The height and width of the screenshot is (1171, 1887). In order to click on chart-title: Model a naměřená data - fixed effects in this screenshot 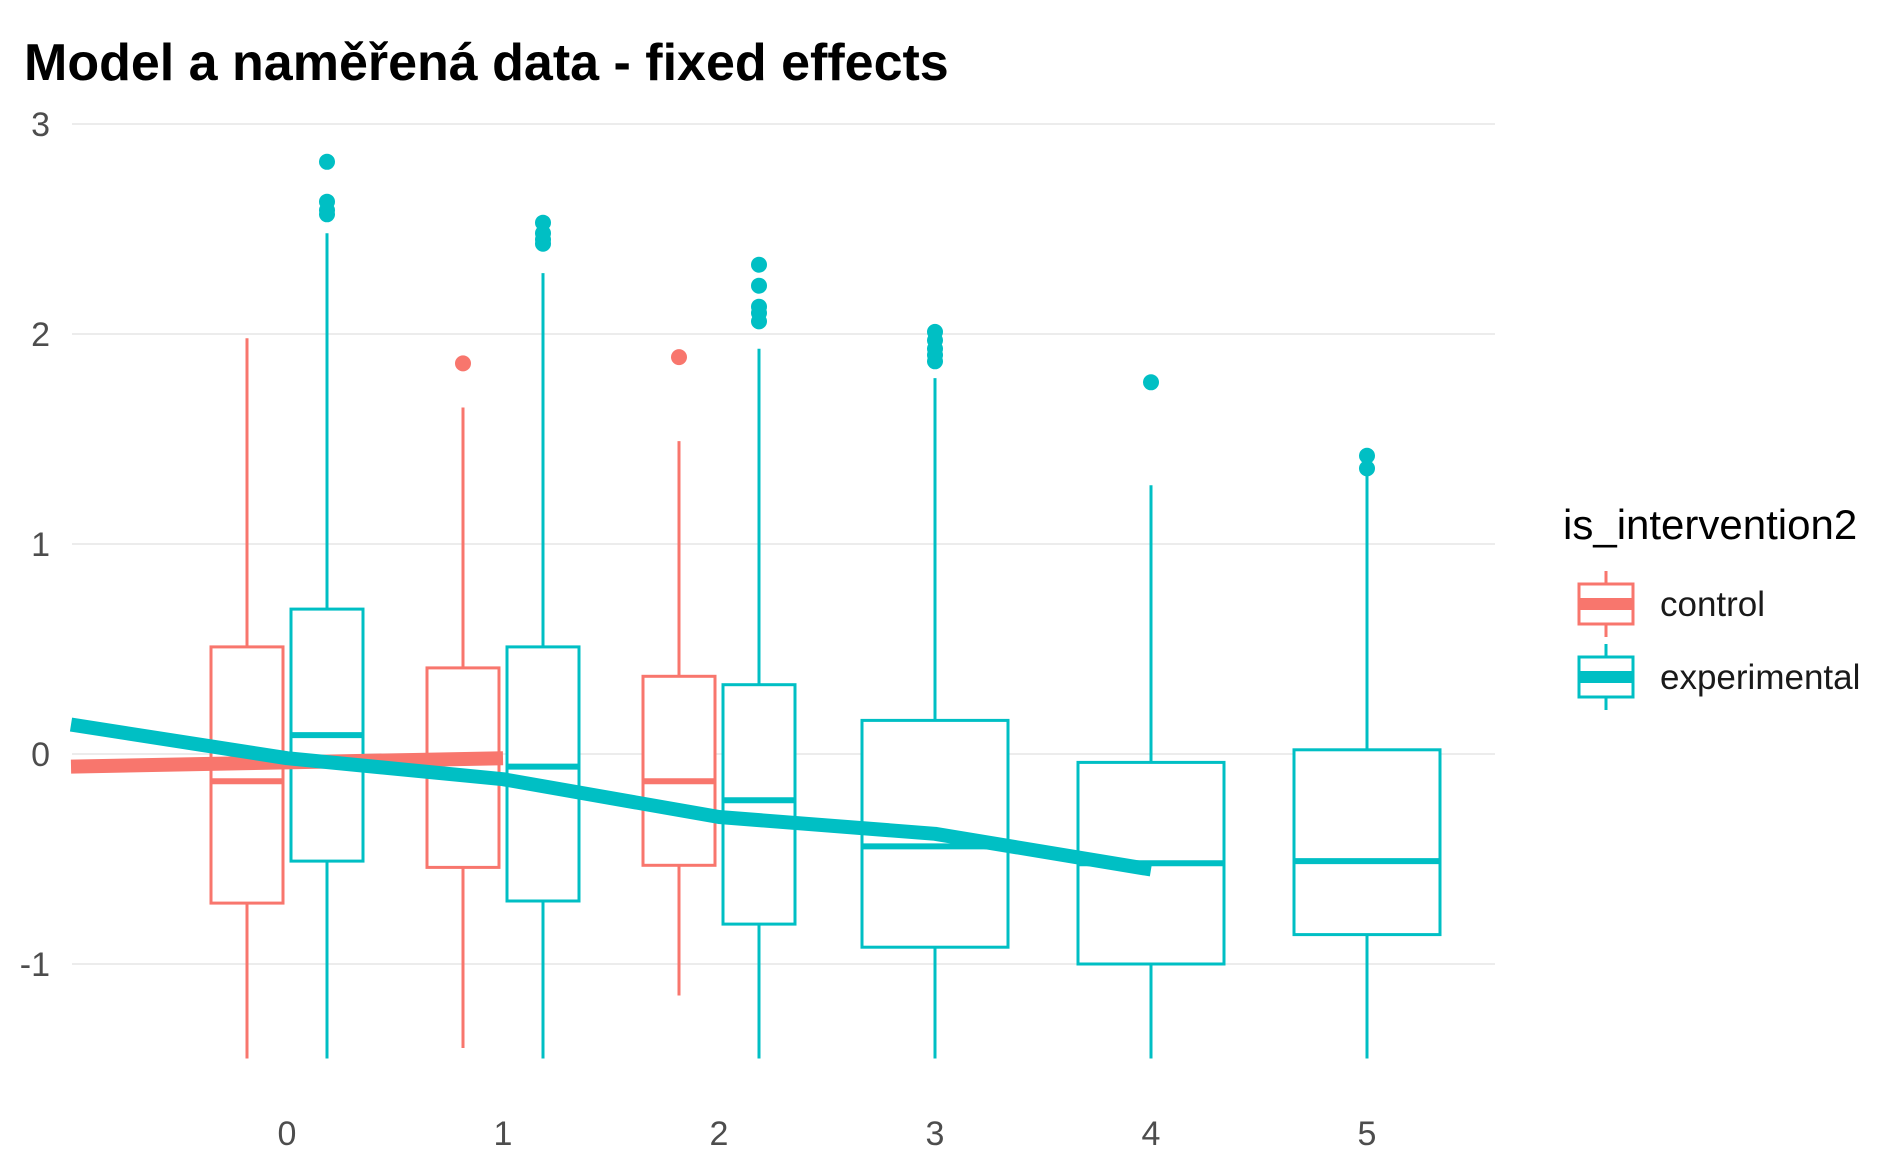, I will do `click(486, 63)`.